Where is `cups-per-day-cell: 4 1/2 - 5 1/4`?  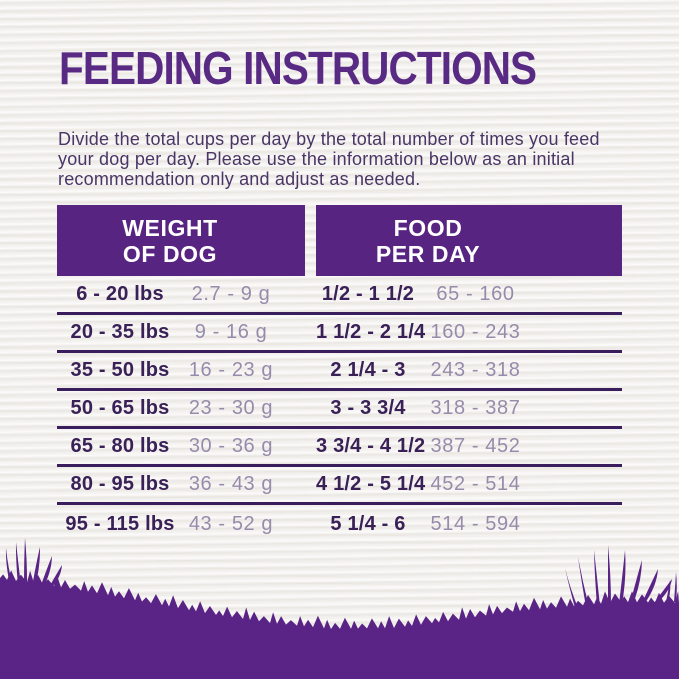
cups-per-day-cell: 4 1/2 - 5 1/4 is located at coordinates (371, 484).